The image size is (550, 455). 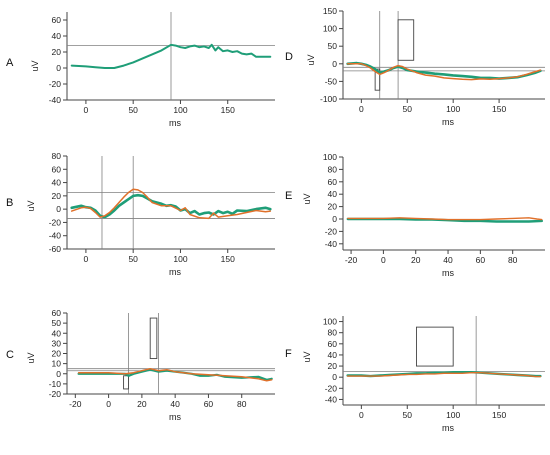 I want to click on panel-c-x-tick-label: -20, so click(x=75, y=404).